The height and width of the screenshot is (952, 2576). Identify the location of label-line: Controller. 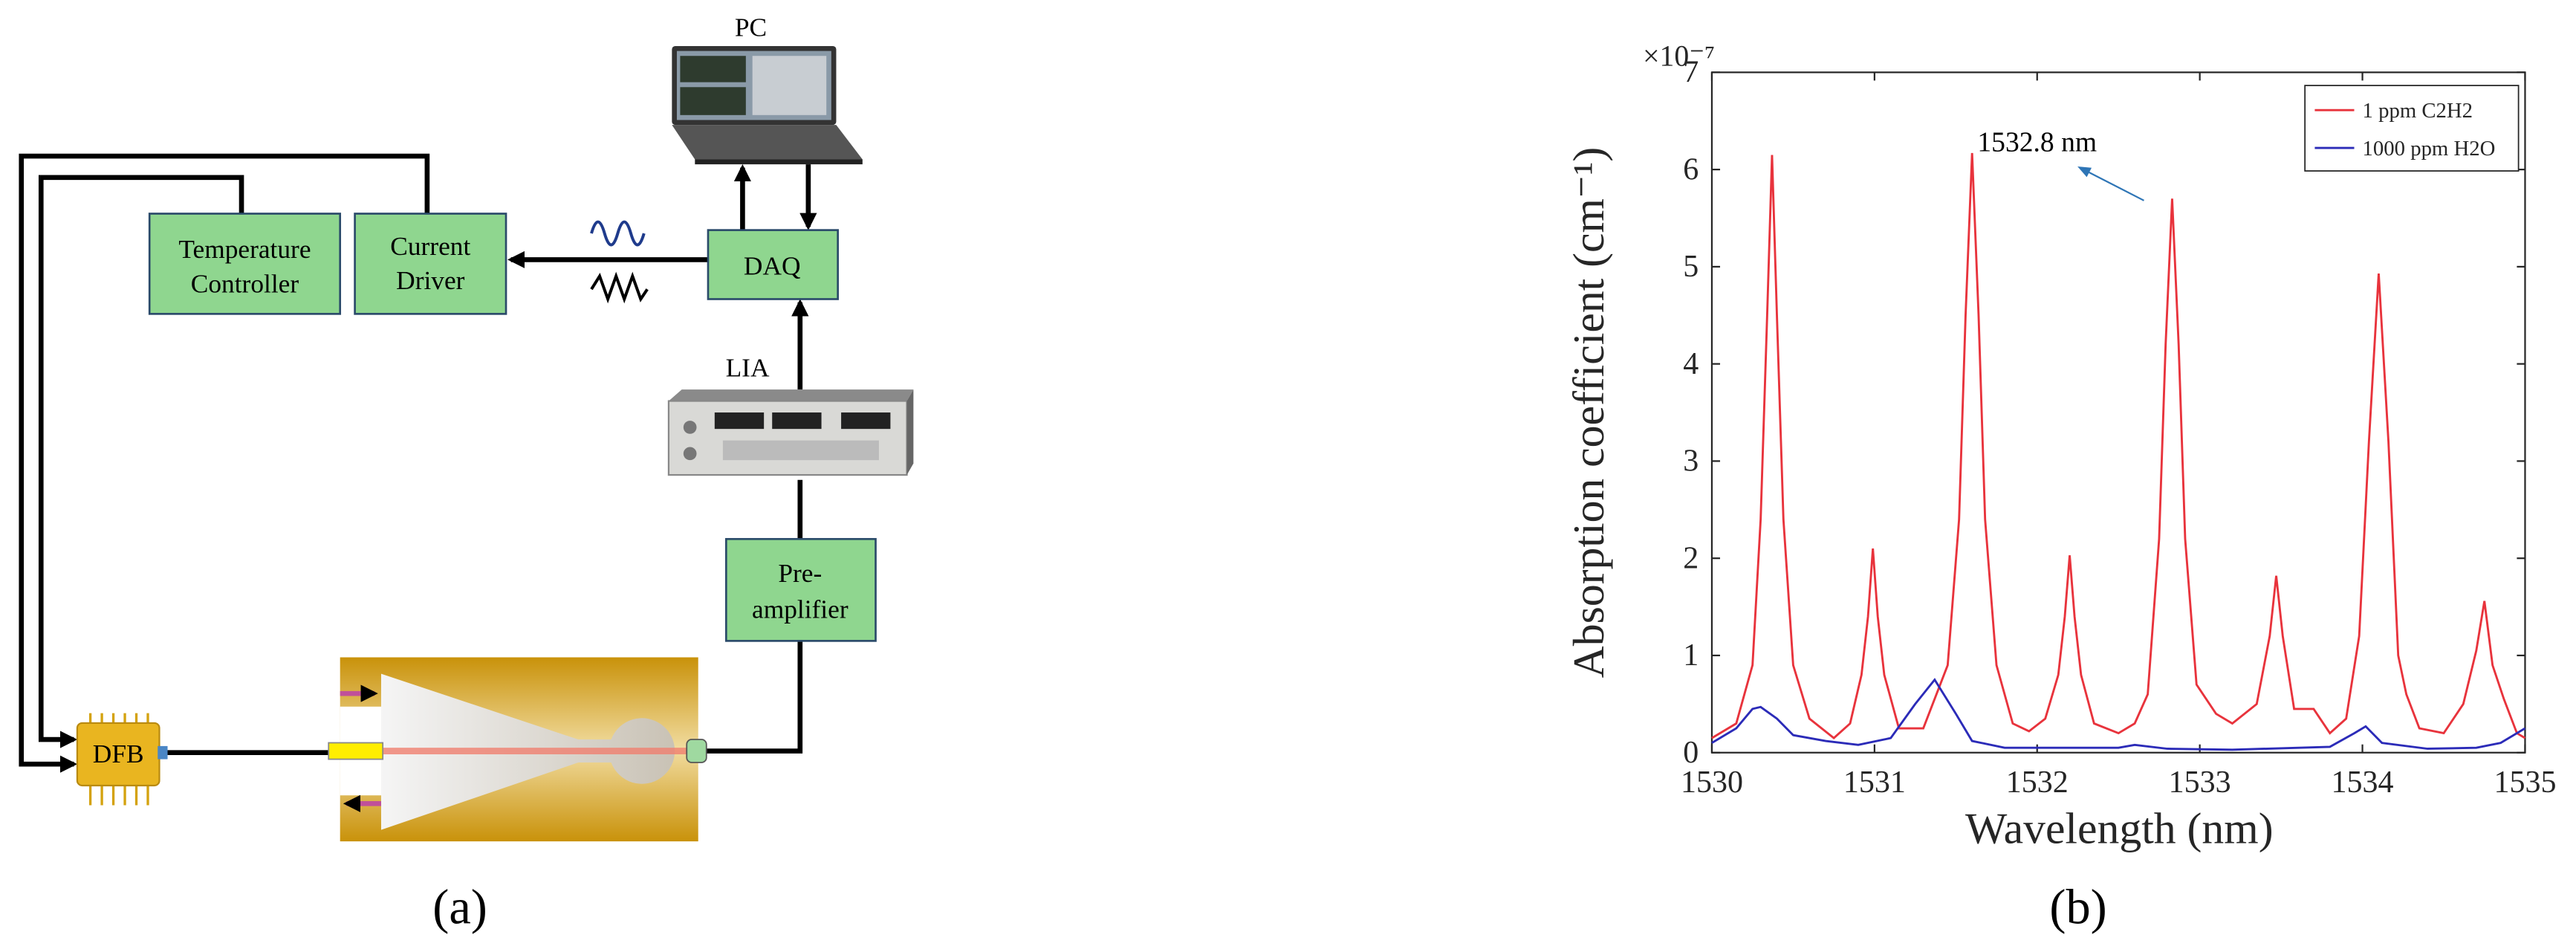
(245, 284).